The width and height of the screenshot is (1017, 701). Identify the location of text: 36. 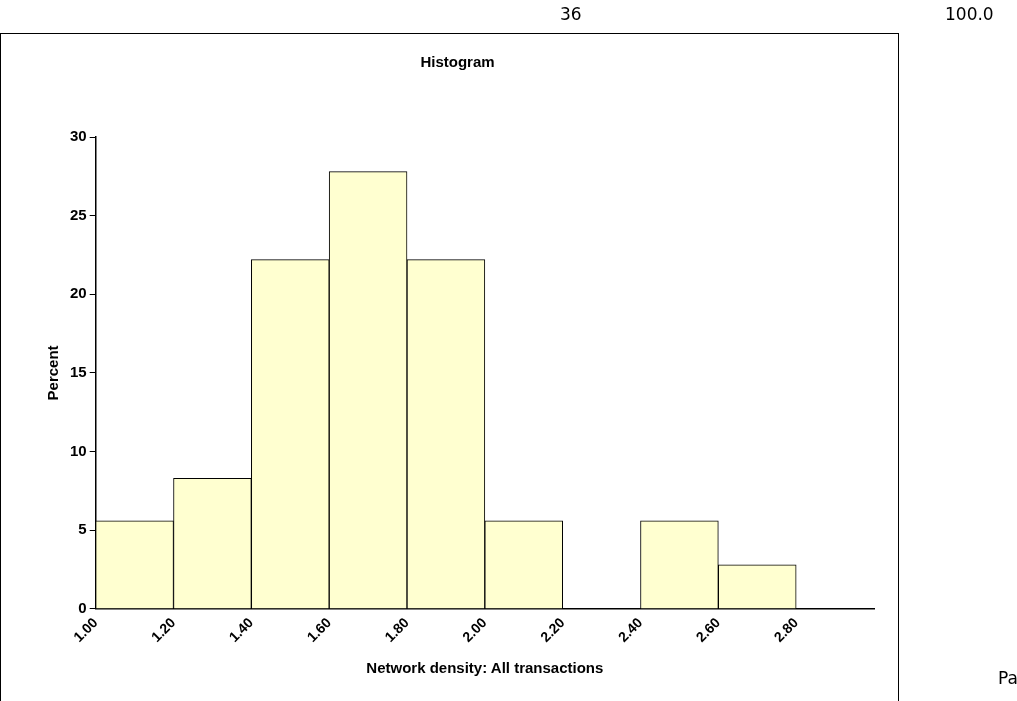
(571, 14).